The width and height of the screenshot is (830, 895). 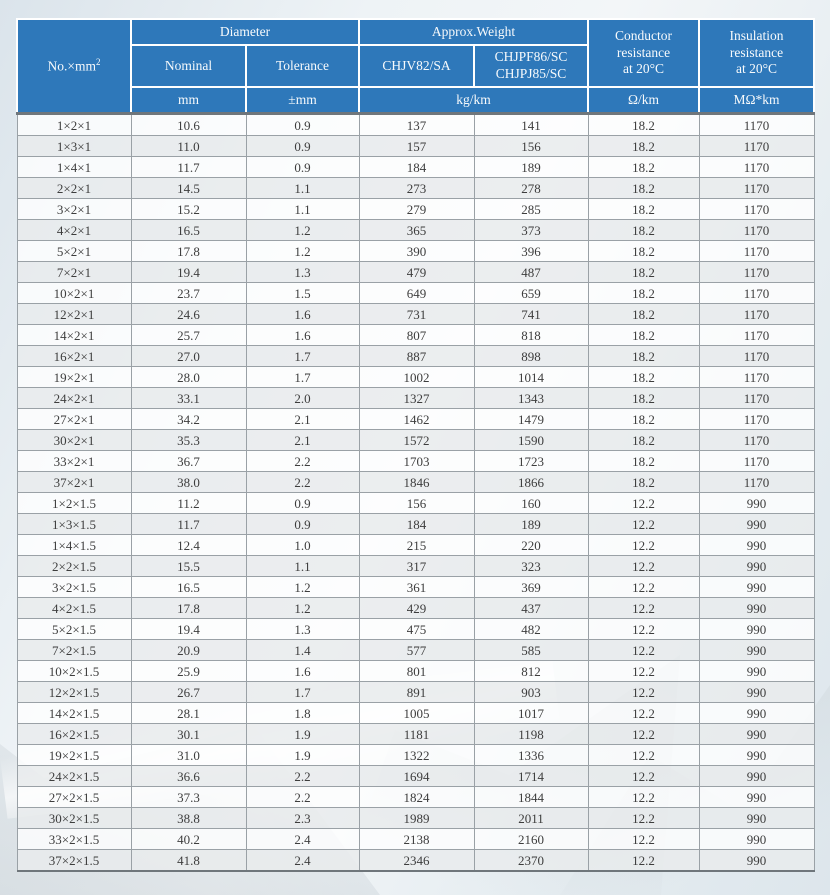 What do you see at coordinates (531, 503) in the screenshot?
I see `cell-weight-chjpf86: 160` at bounding box center [531, 503].